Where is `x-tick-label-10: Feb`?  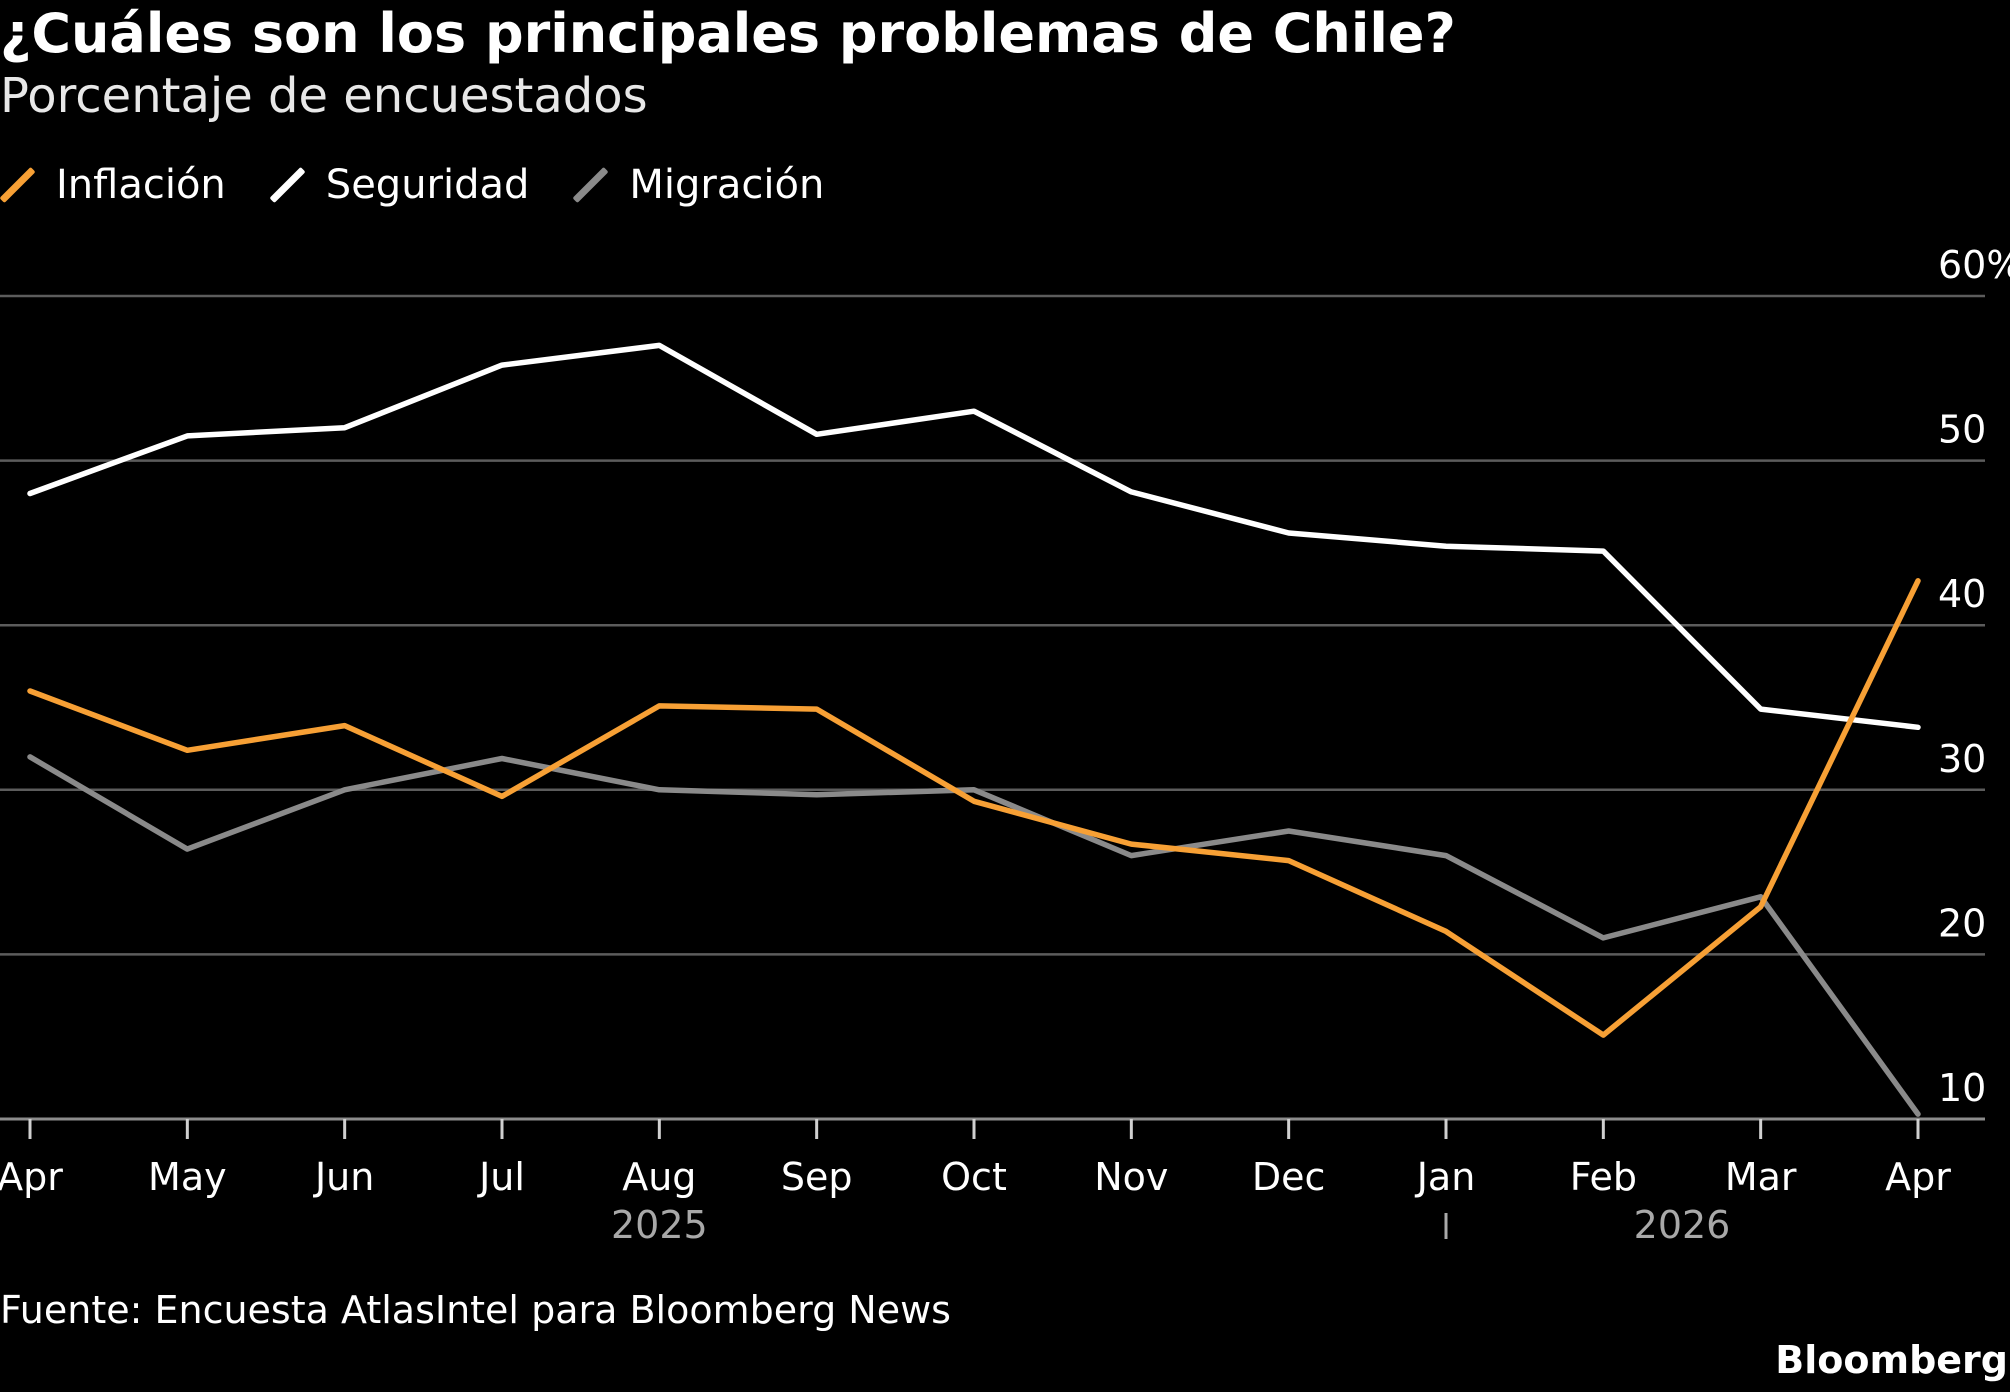
x-tick-label-10: Feb is located at coordinates (1603, 1177).